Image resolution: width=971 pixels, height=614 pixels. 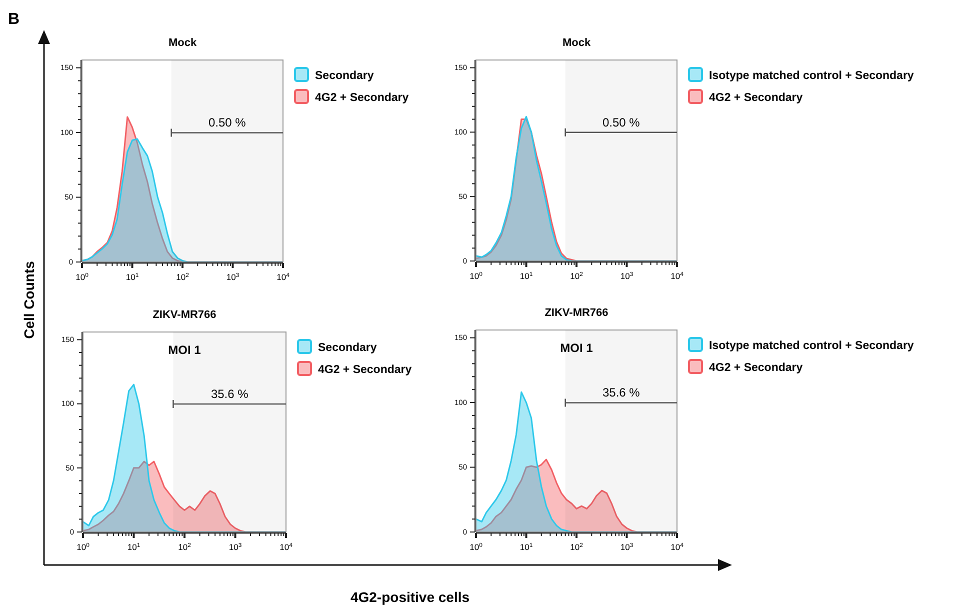 I want to click on text: B, so click(x=14, y=19).